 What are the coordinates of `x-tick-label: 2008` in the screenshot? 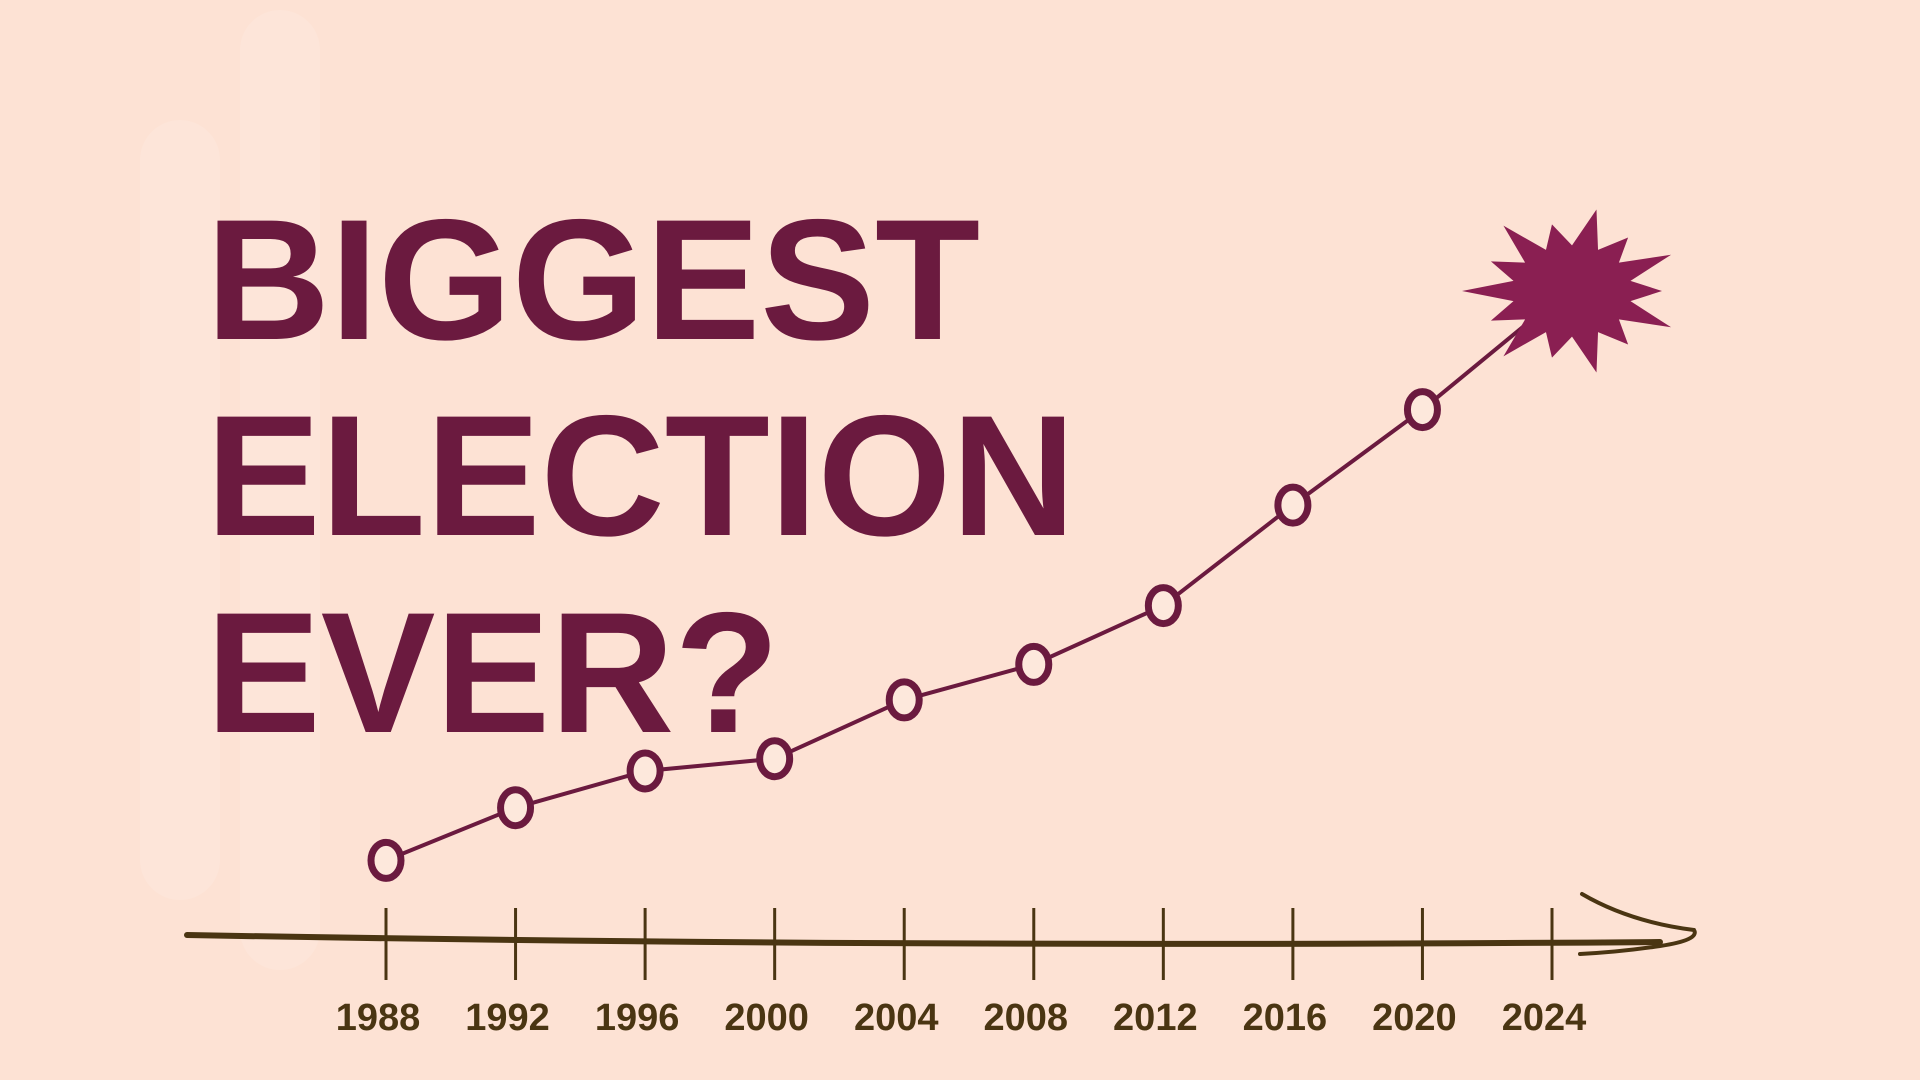 It's located at (1026, 1018).